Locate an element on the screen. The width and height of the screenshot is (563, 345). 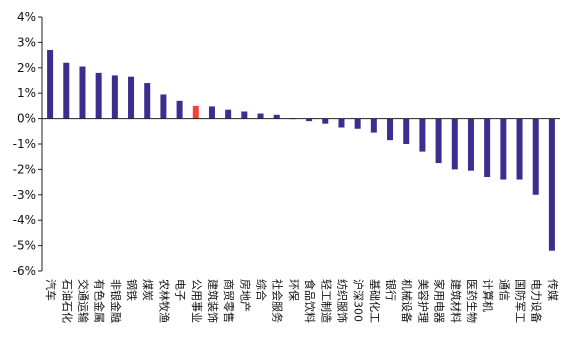
x-tick-label: 房地产 is located at coordinates (245, 295).